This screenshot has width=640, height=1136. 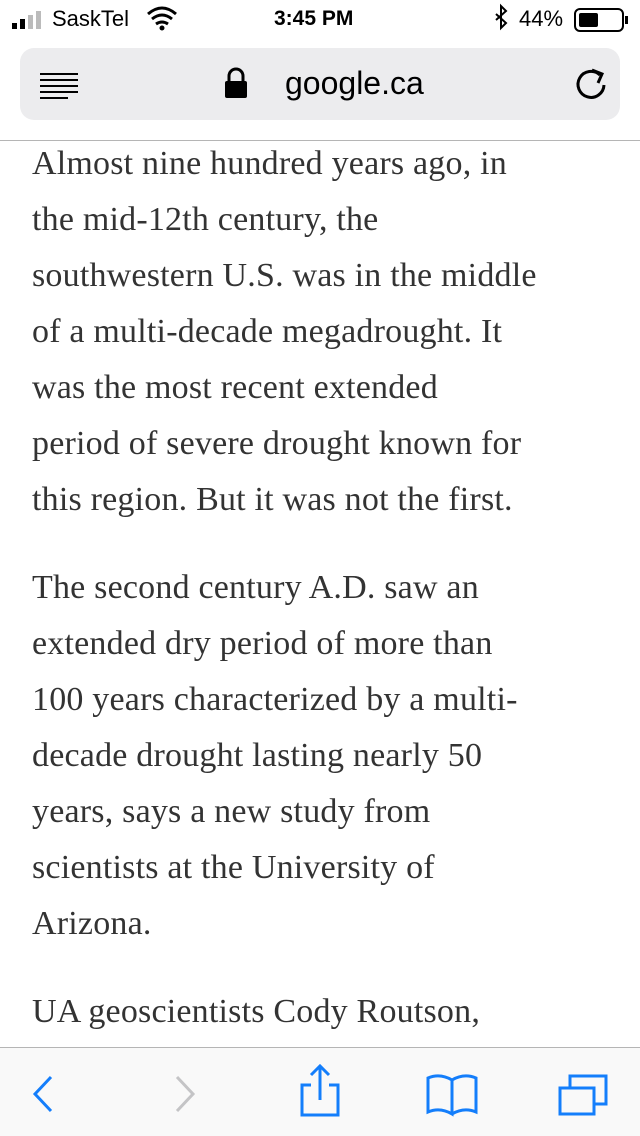 I want to click on address-icons, so click(x=323, y=83).